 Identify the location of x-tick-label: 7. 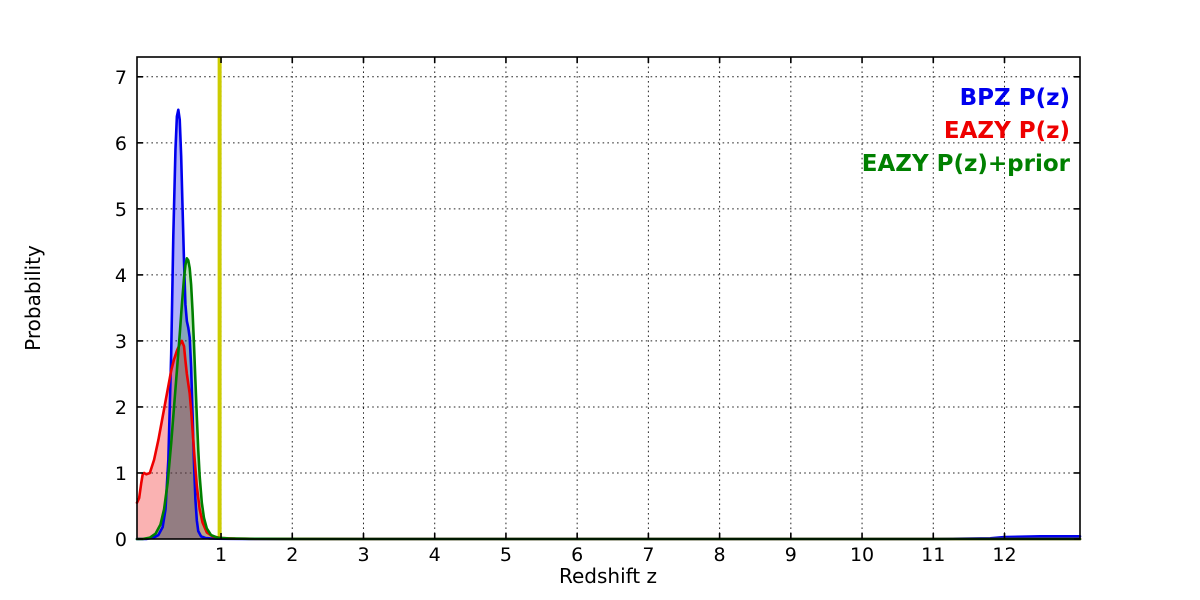
(648, 555).